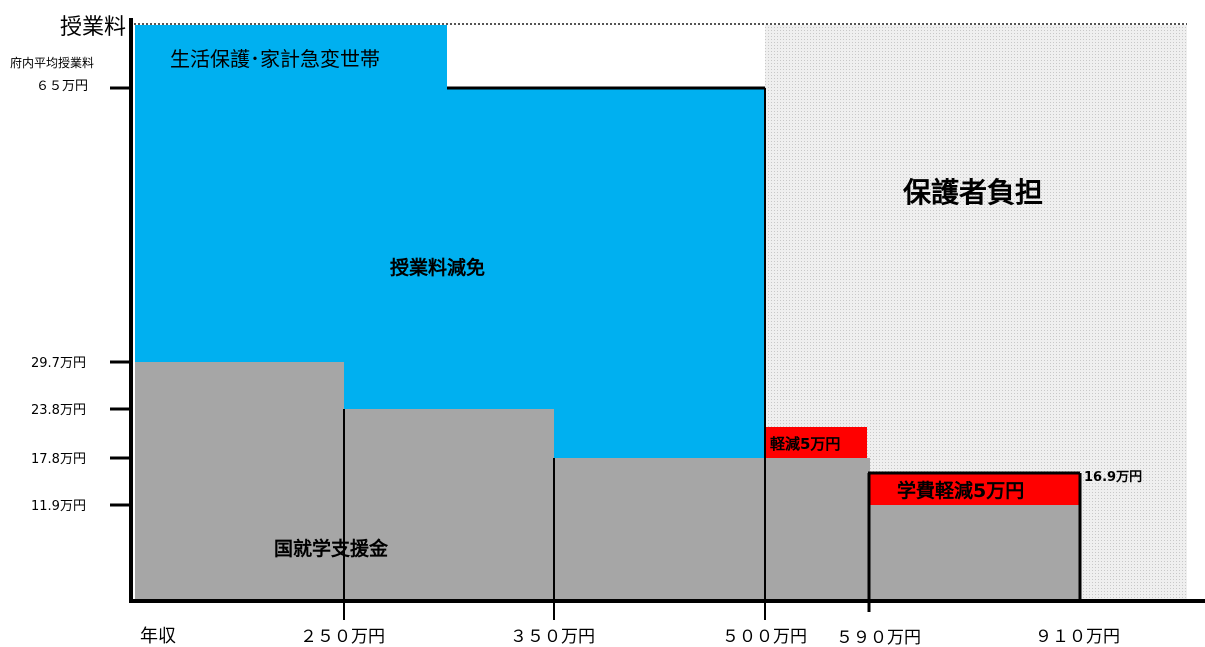 The width and height of the screenshot is (1205, 647). Describe the element at coordinates (52, 62) in the screenshot. I see `average-tuition-label: 府内平均授業料` at that location.